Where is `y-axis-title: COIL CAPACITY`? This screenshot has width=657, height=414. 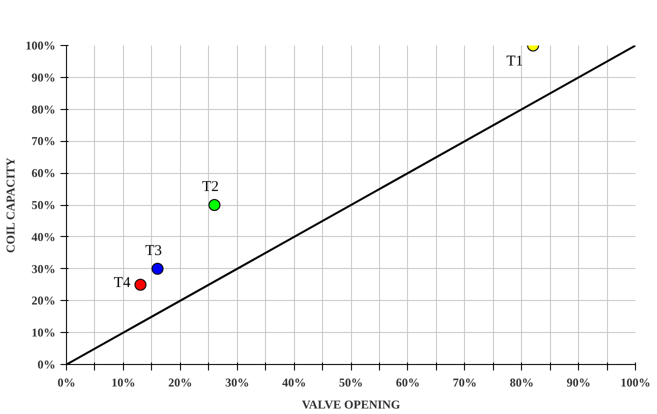
y-axis-title: COIL CAPACITY is located at coordinates (11, 205).